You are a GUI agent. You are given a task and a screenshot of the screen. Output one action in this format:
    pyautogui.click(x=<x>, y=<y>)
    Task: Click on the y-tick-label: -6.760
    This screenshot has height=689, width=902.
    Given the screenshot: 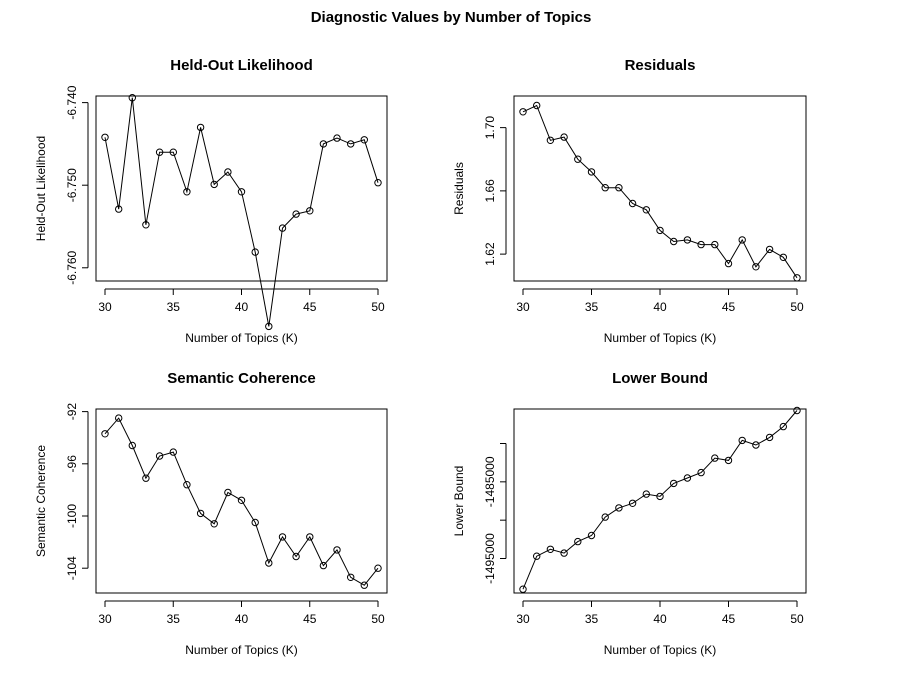 What is the action you would take?
    pyautogui.click(x=72, y=267)
    